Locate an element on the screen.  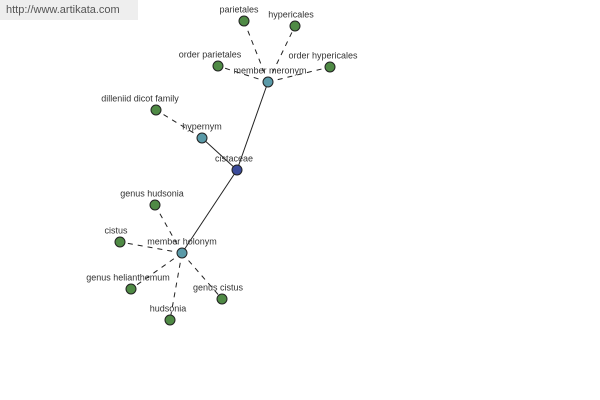
node-label: genus hudsonia is located at coordinates (152, 193).